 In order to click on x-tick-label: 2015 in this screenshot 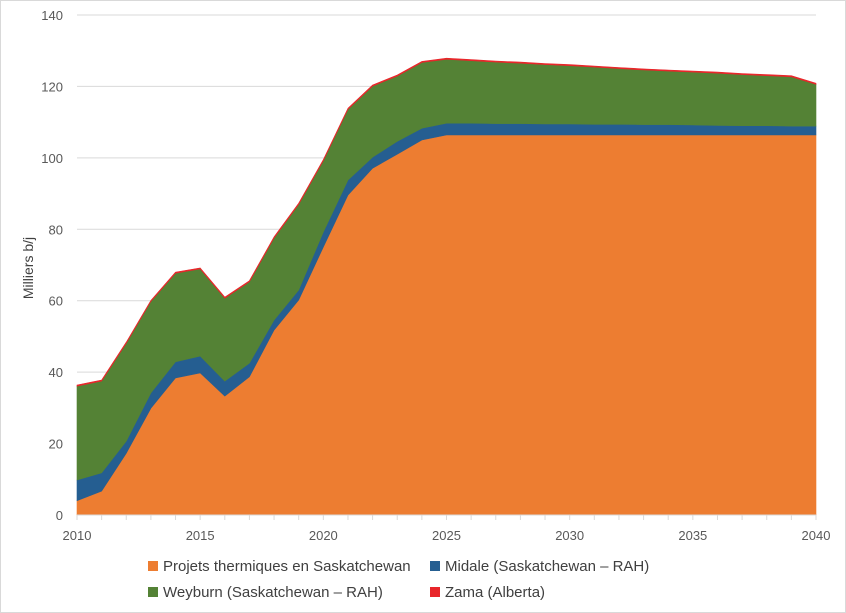, I will do `click(200, 535)`.